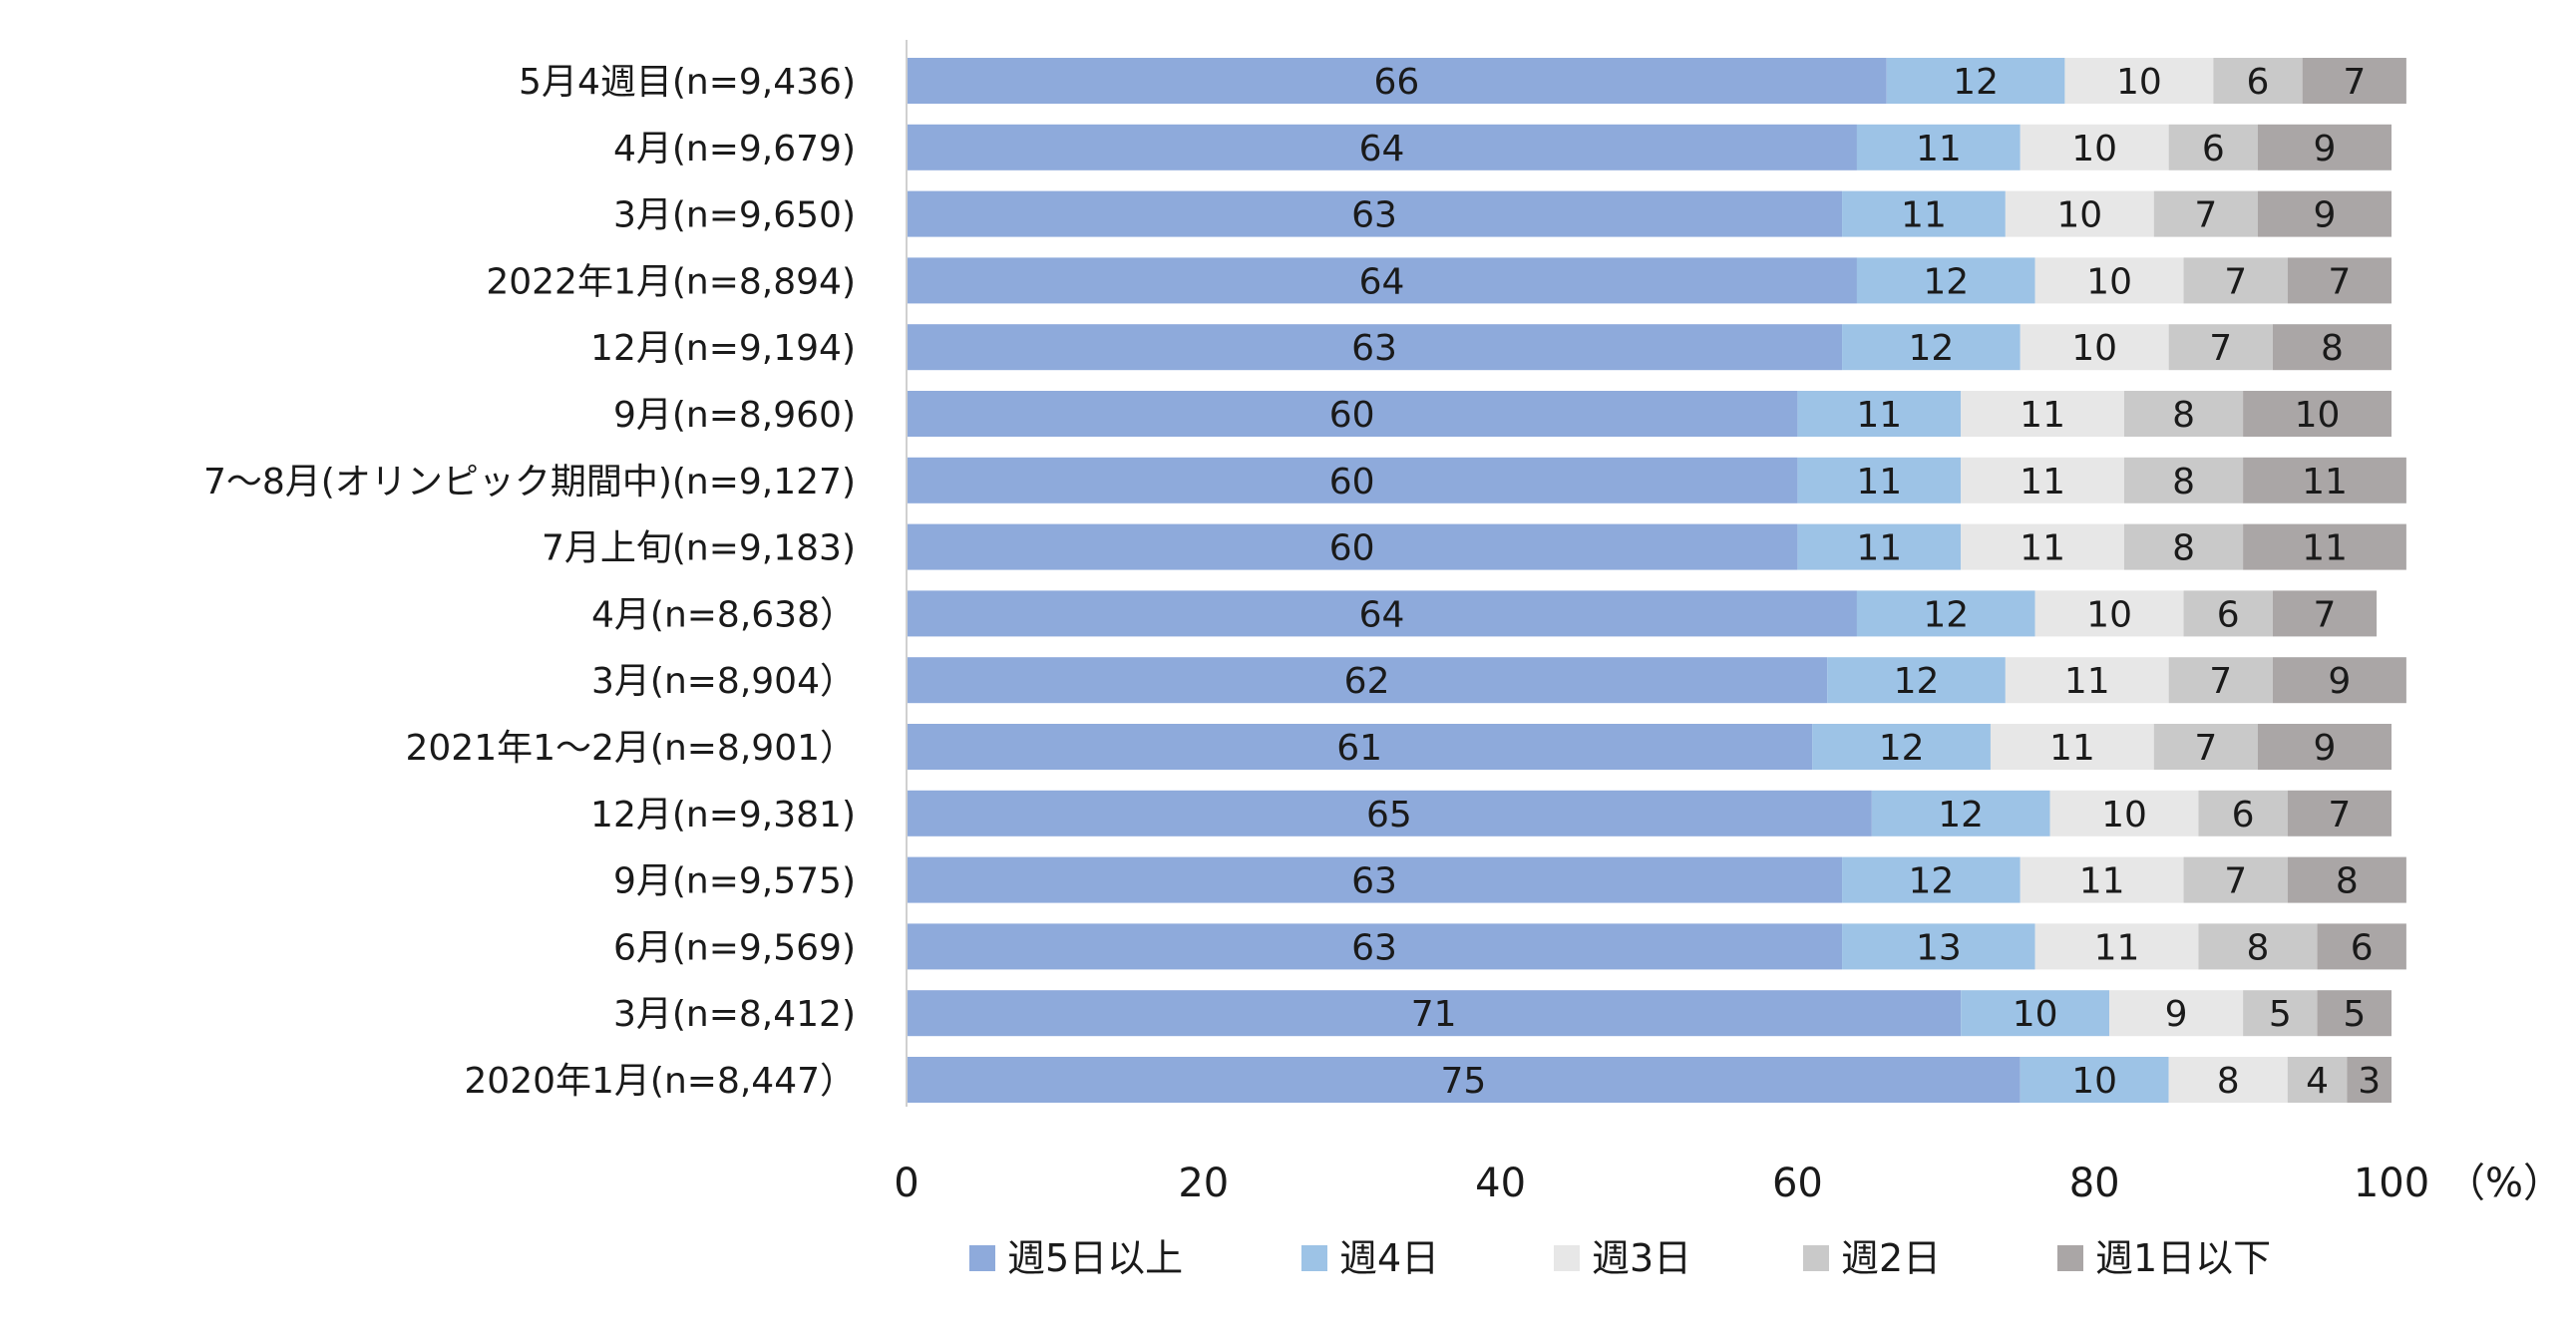  What do you see at coordinates (723, 815) in the screenshot?
I see `category-label: 12月(n=9,381)` at bounding box center [723, 815].